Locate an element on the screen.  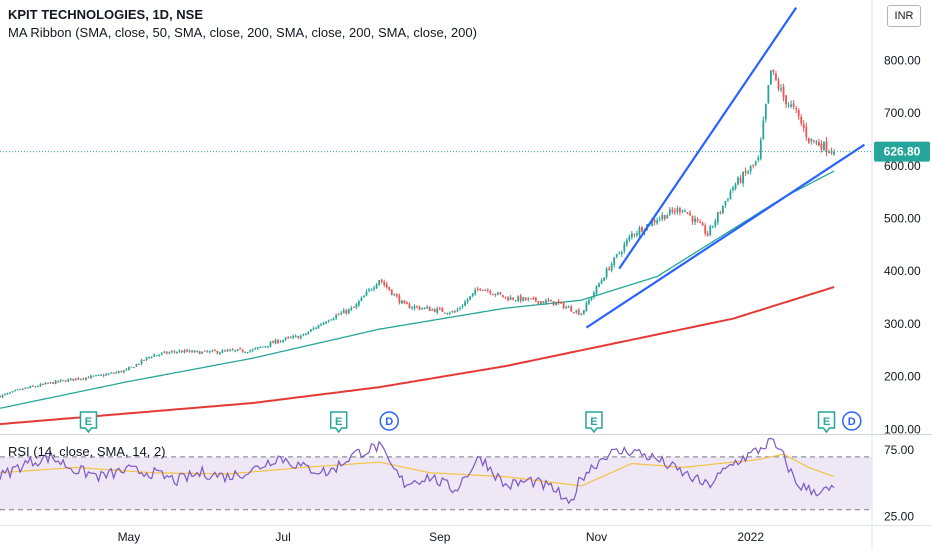
time-tick-label: Nov is located at coordinates (596, 537).